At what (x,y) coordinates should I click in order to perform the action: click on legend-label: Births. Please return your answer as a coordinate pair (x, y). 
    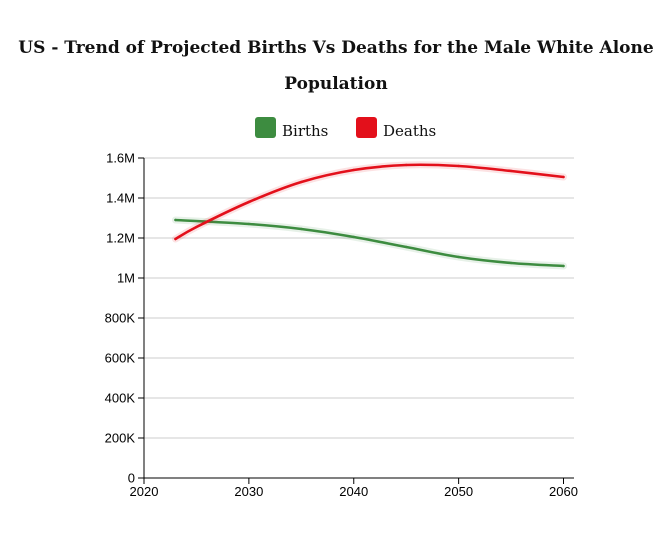
    Looking at the image, I should click on (305, 131).